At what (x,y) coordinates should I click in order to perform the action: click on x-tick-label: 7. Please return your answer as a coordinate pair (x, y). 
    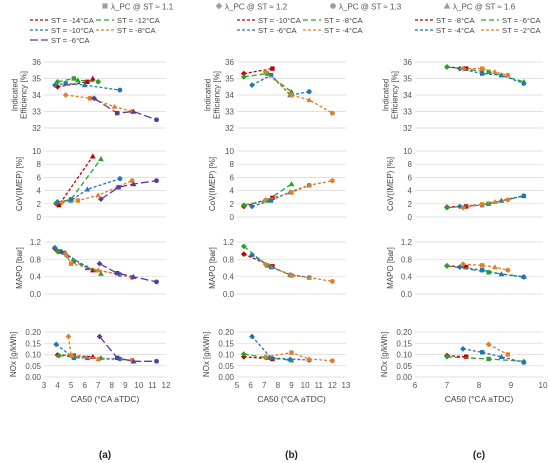
    Looking at the image, I should click on (98, 385).